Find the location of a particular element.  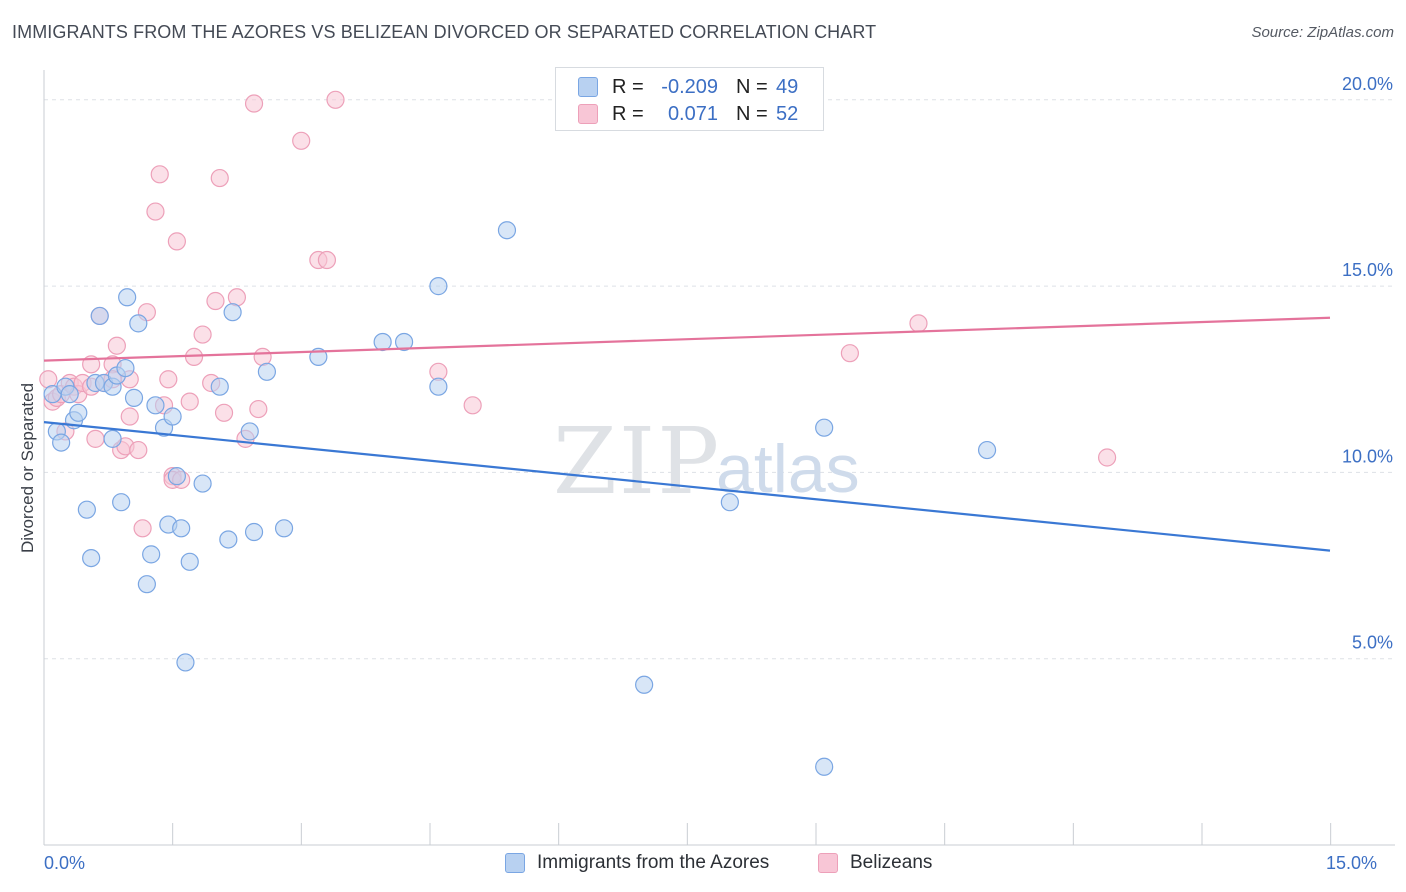

n-value: 52 is located at coordinates (787, 113).